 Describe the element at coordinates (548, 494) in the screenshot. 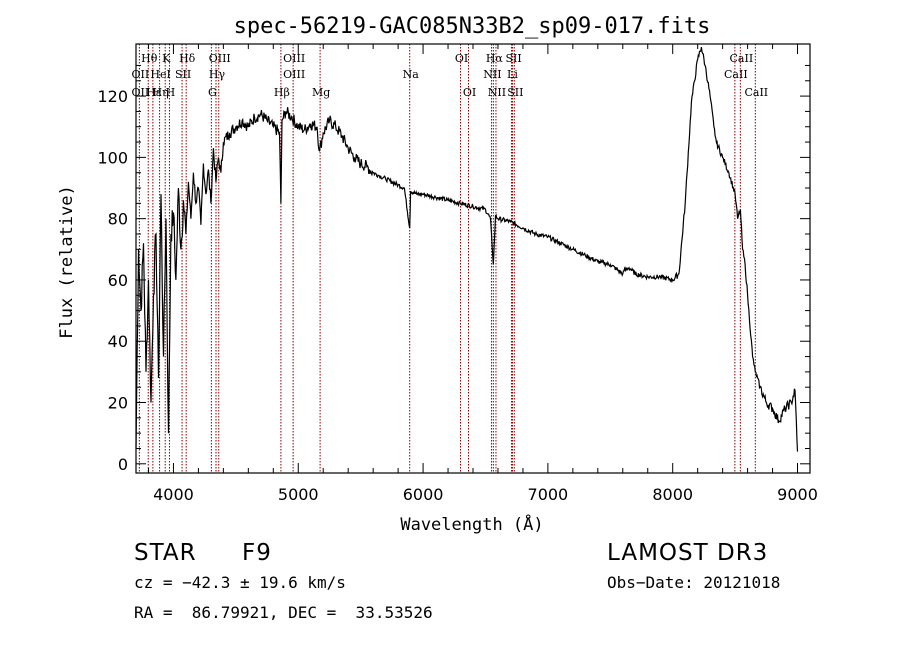

I see `x-tick-label: 7000` at that location.